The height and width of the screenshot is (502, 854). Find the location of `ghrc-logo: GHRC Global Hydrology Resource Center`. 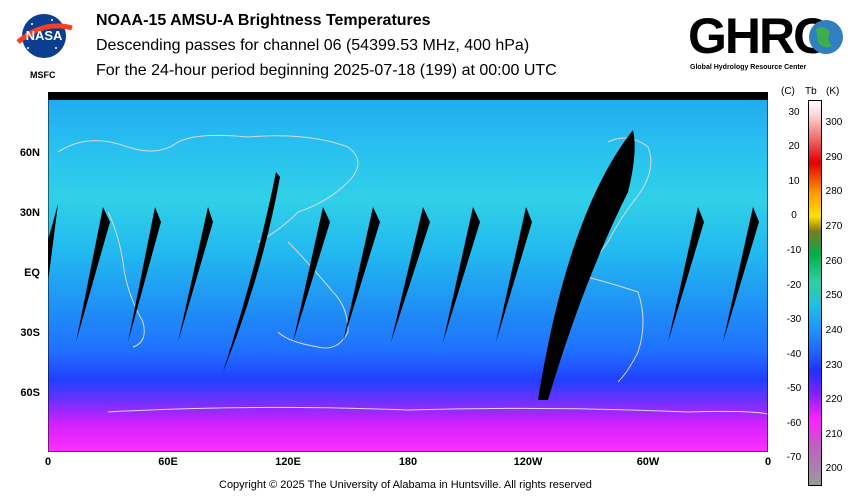

ghrc-logo: GHRC Global Hydrology Resource Center is located at coordinates (768, 43).